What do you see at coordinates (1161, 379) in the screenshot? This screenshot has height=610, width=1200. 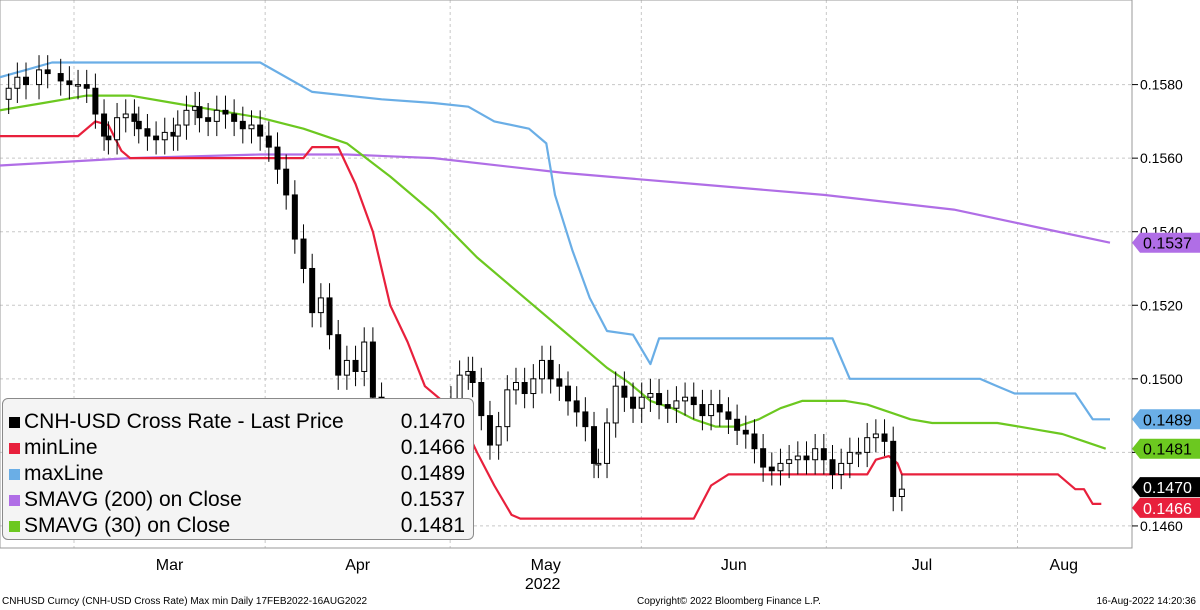 I see `y-tick-label: 0.1500` at bounding box center [1161, 379].